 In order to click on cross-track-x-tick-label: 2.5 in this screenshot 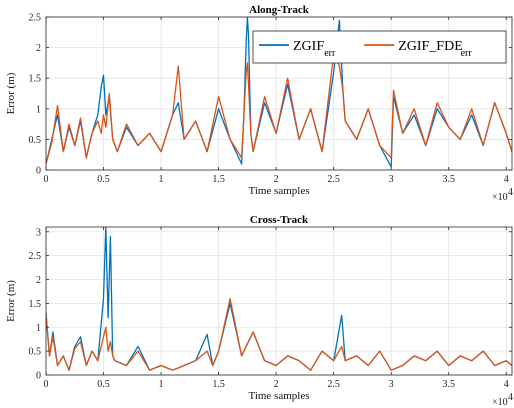, I will do `click(333, 384)`.